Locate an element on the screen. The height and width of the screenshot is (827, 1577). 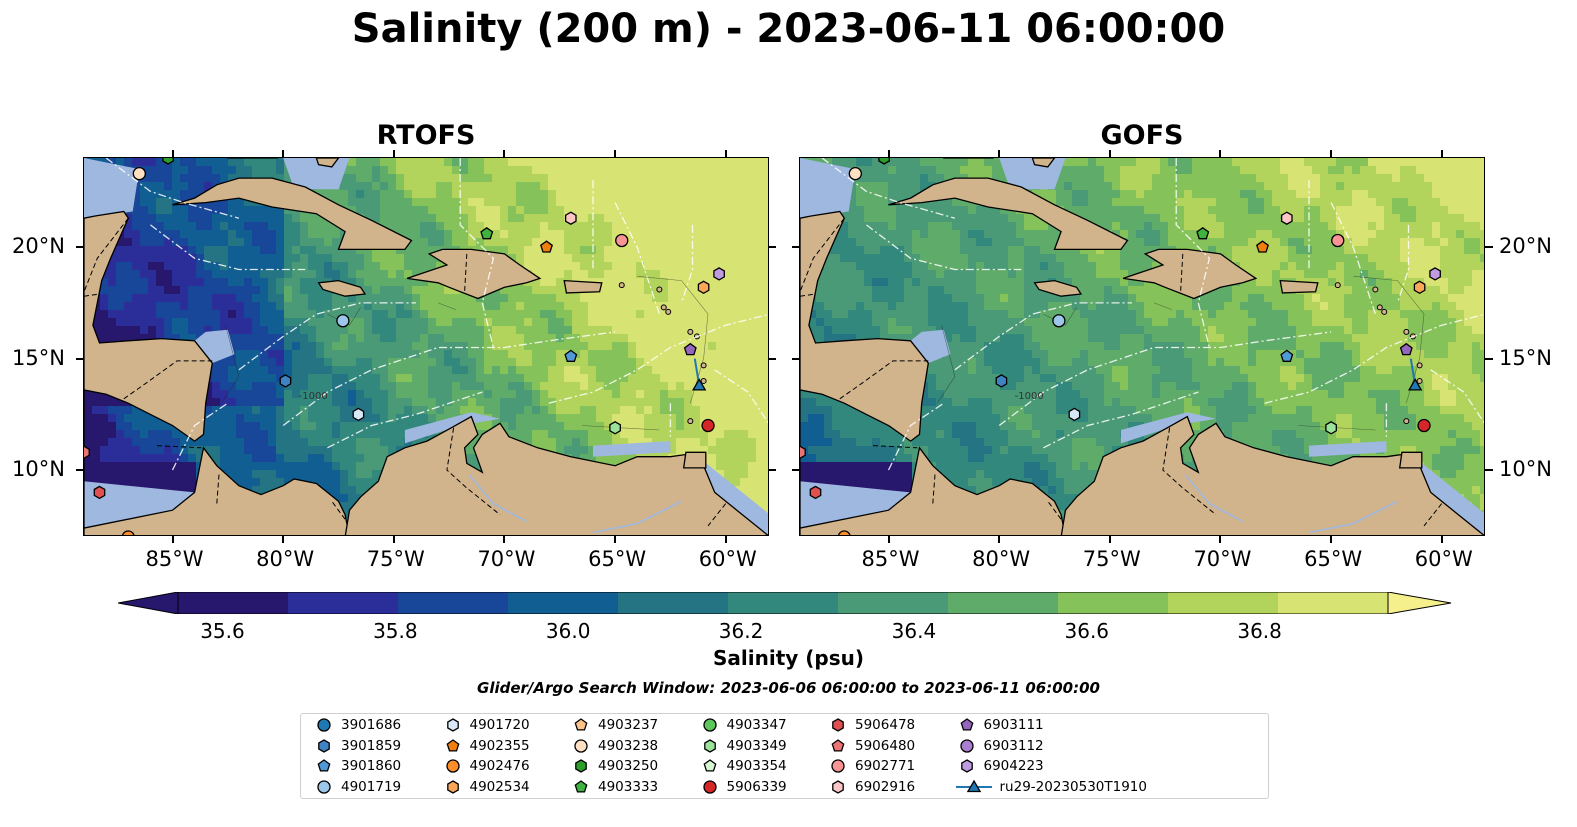
legend-label: 6904223 is located at coordinates (1013, 766).